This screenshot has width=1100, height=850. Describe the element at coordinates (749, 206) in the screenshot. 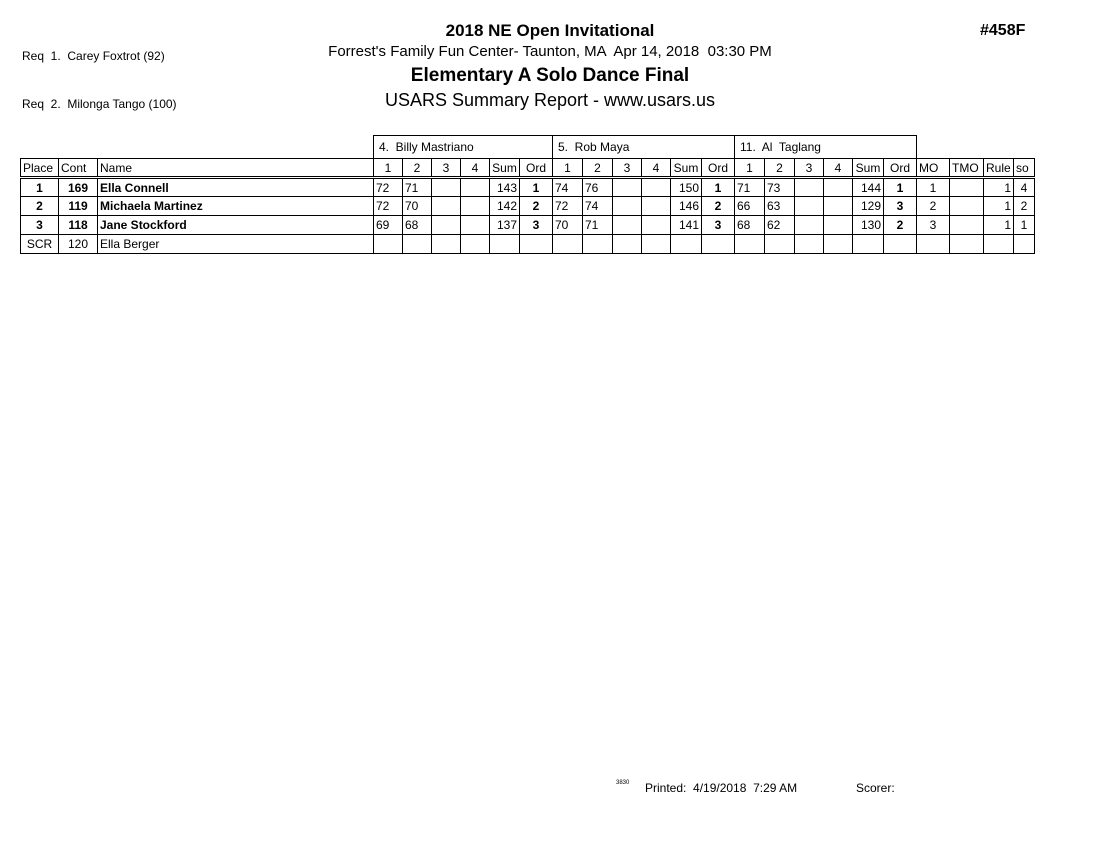

I see `score-cell: 66` at that location.